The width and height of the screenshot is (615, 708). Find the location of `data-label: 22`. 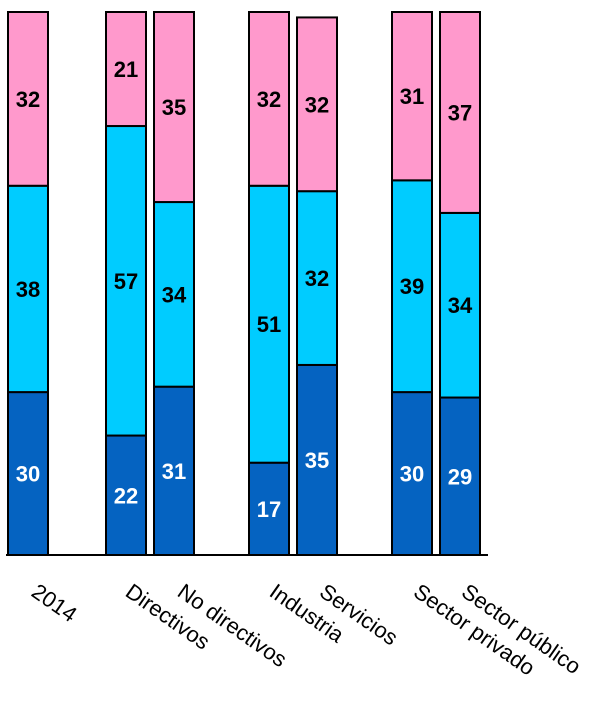

data-label: 22 is located at coordinates (126, 495).